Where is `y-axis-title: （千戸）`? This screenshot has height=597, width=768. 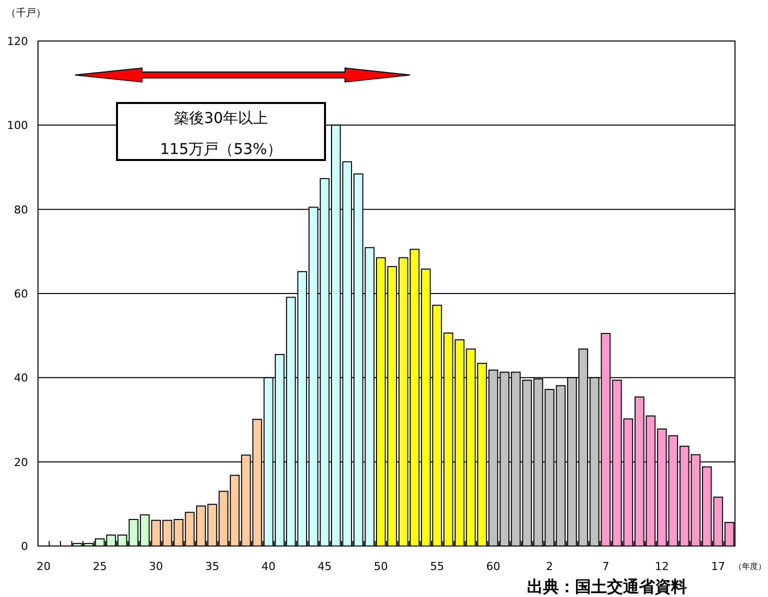 y-axis-title: （千戸） is located at coordinates (26, 13).